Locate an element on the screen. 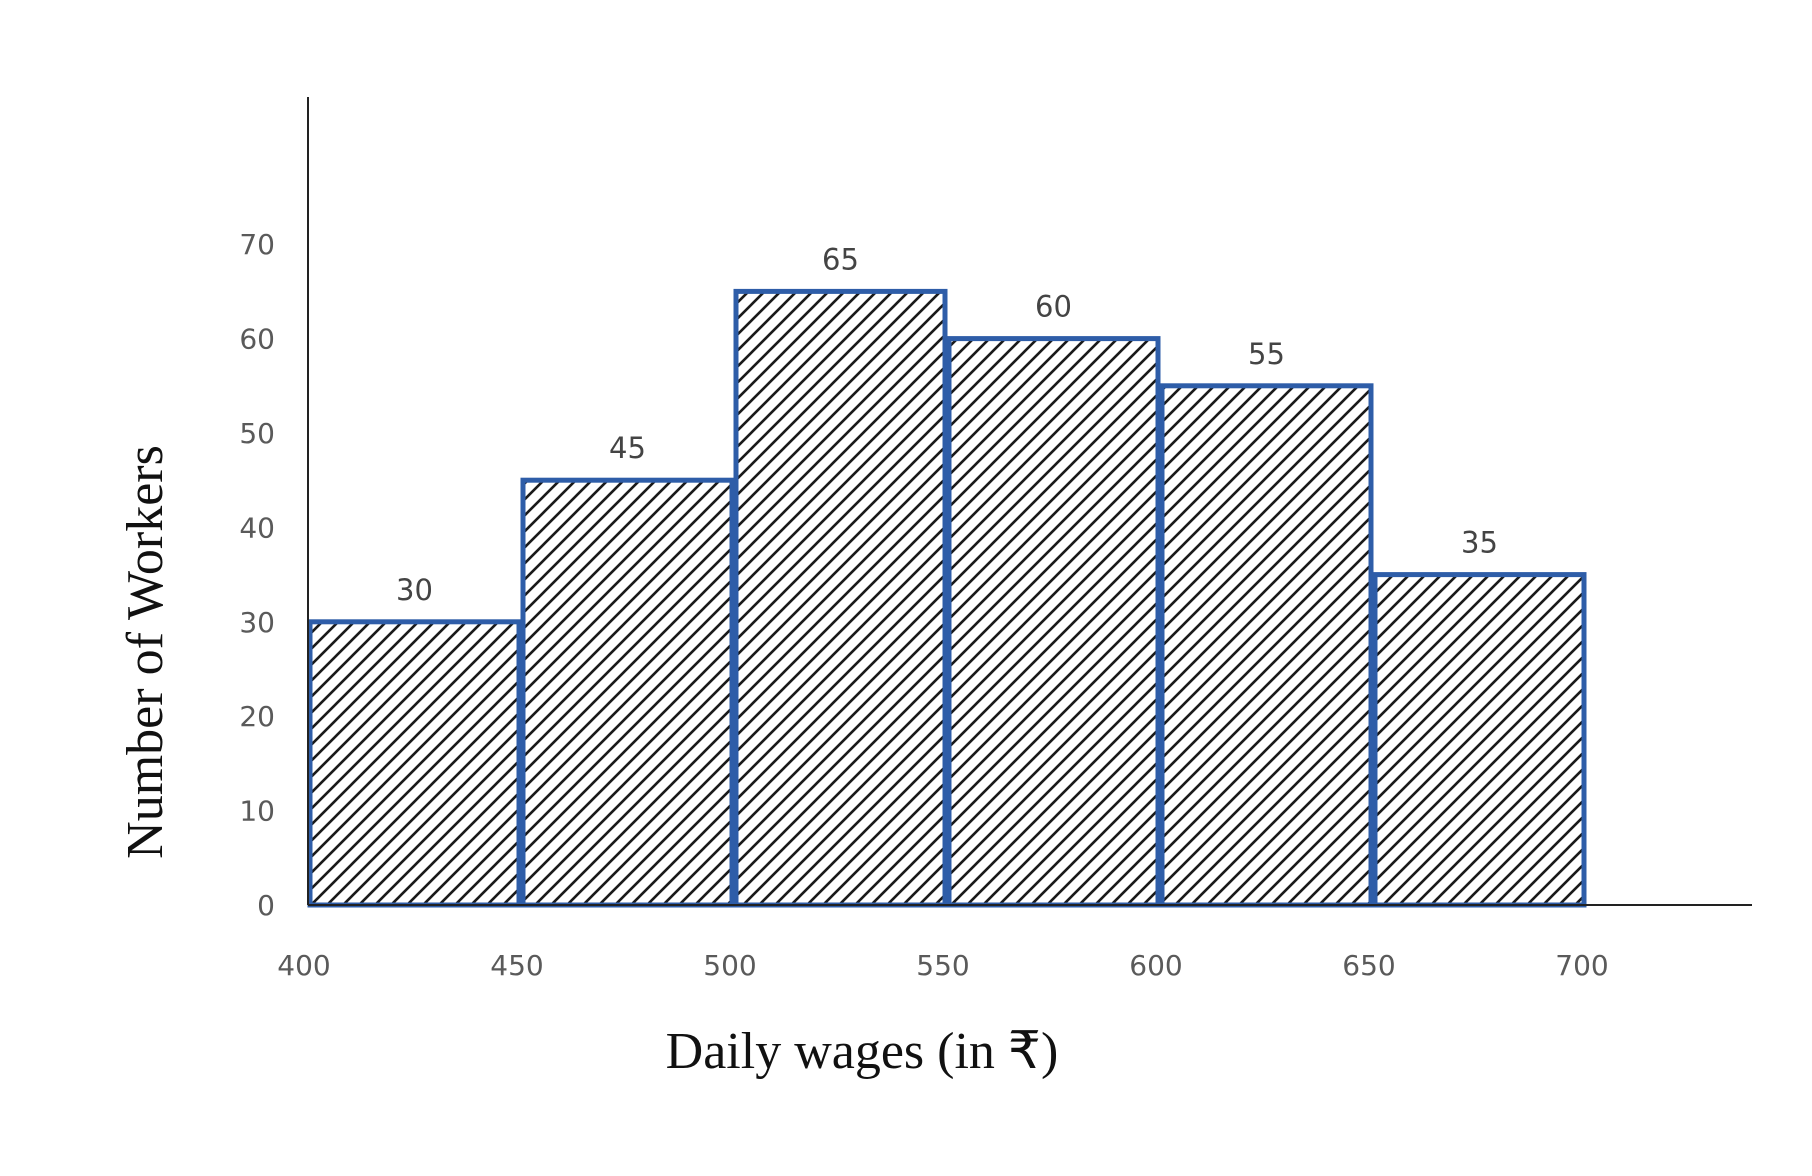  x-tick-450: 450 is located at coordinates (516, 965).